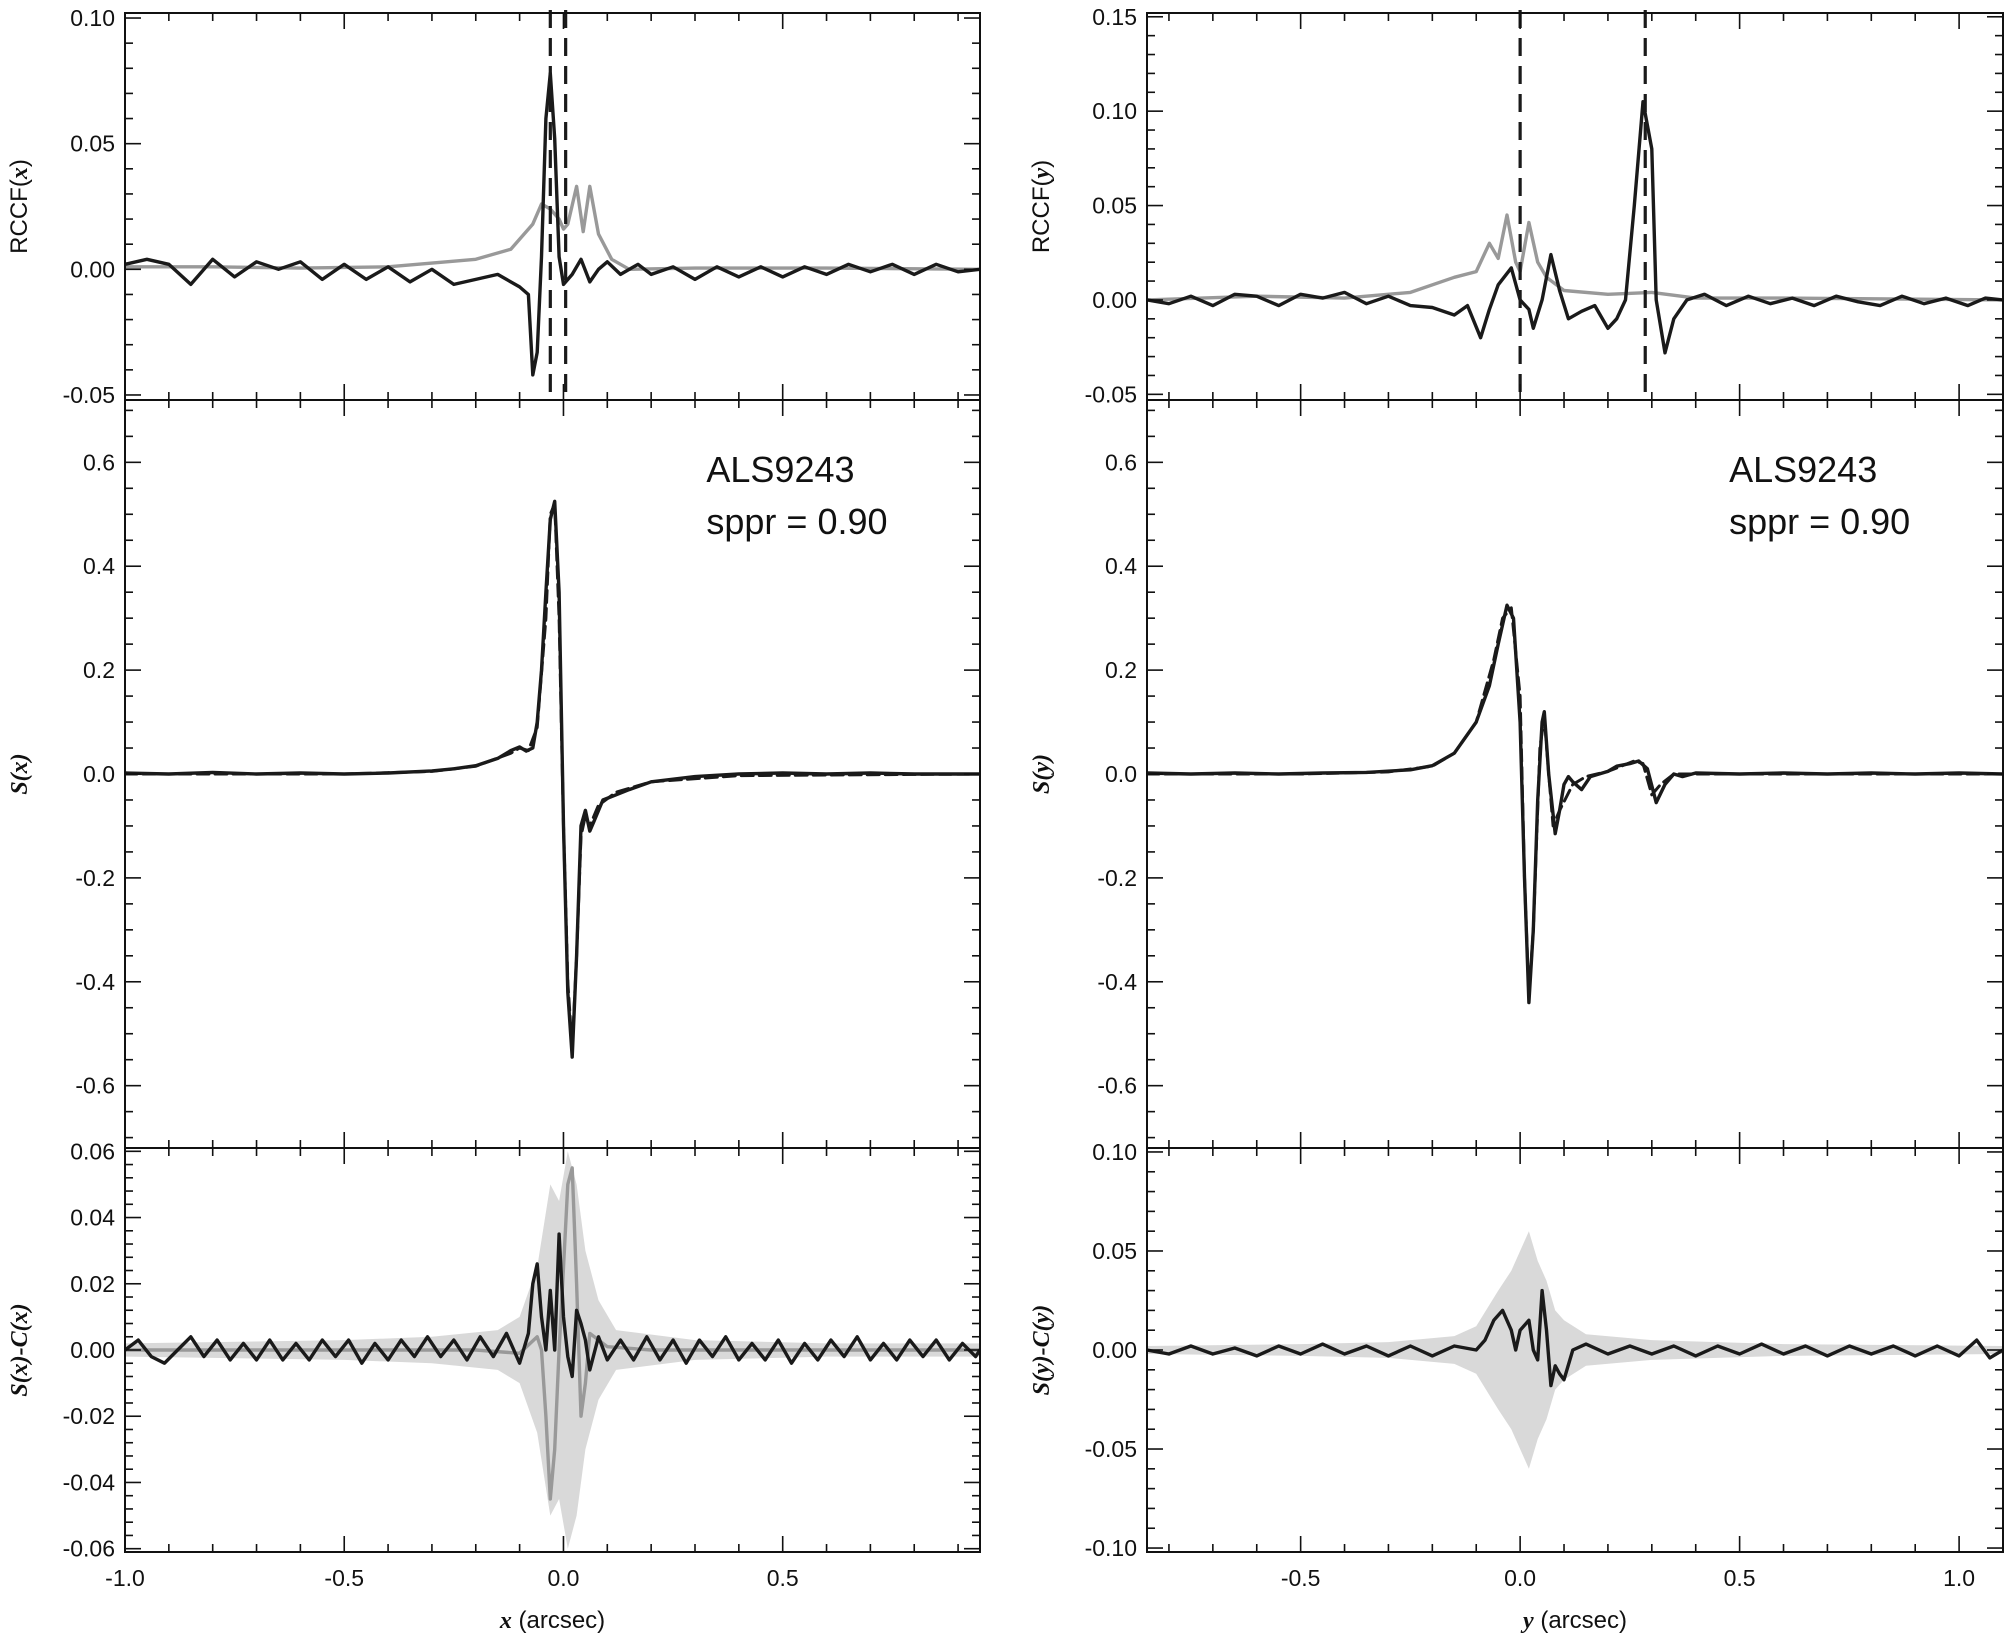  Describe the element at coordinates (1527, 1621) in the screenshot. I see `x-axis-title-part: y` at that location.